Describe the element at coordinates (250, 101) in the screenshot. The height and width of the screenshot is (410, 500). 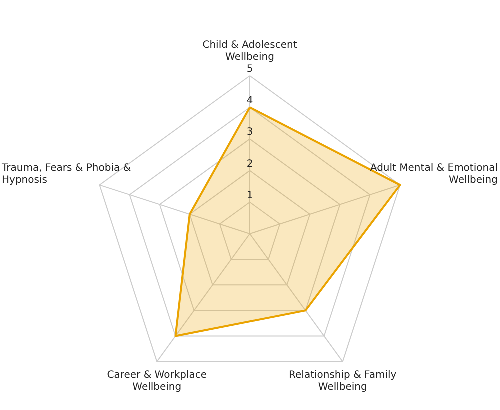
I see `y-tick-label: 4` at that location.